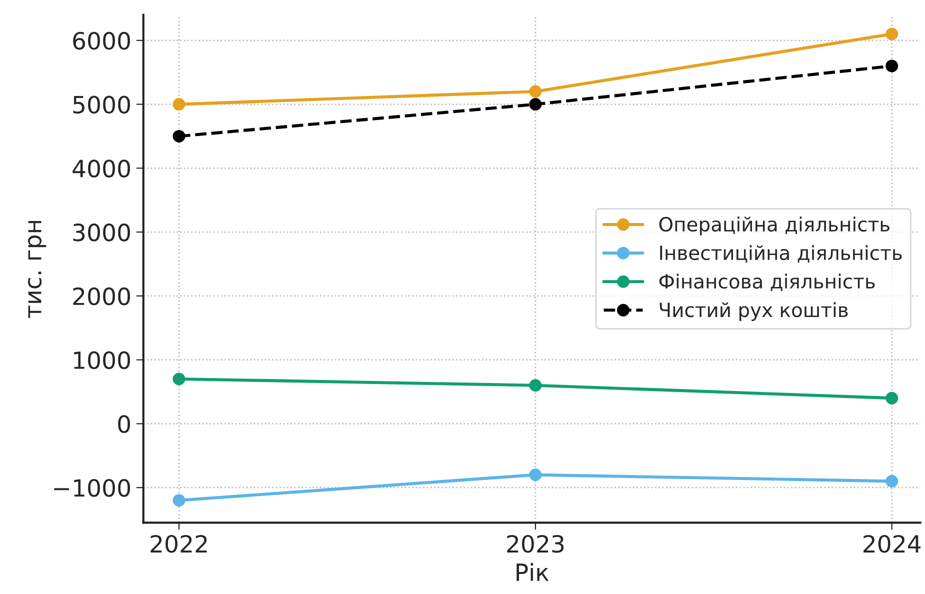 This screenshot has height=594, width=925. I want to click on x-tick-label: 2024, so click(892, 543).